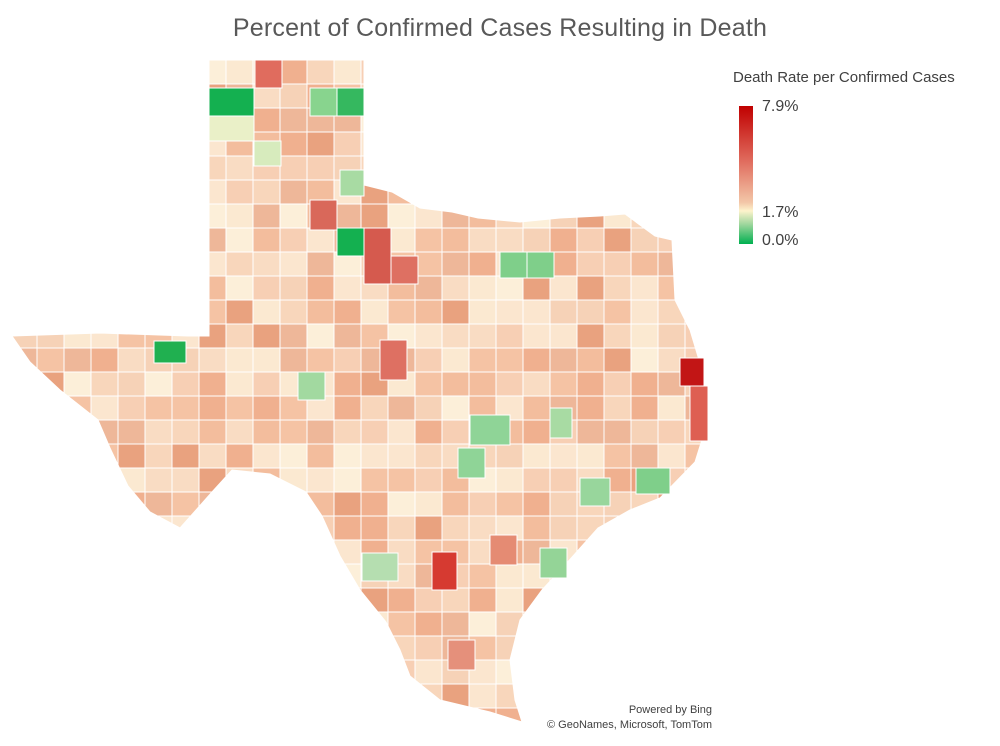  Describe the element at coordinates (670, 710) in the screenshot. I see `powered-by-bing: Powered by Bing` at that location.